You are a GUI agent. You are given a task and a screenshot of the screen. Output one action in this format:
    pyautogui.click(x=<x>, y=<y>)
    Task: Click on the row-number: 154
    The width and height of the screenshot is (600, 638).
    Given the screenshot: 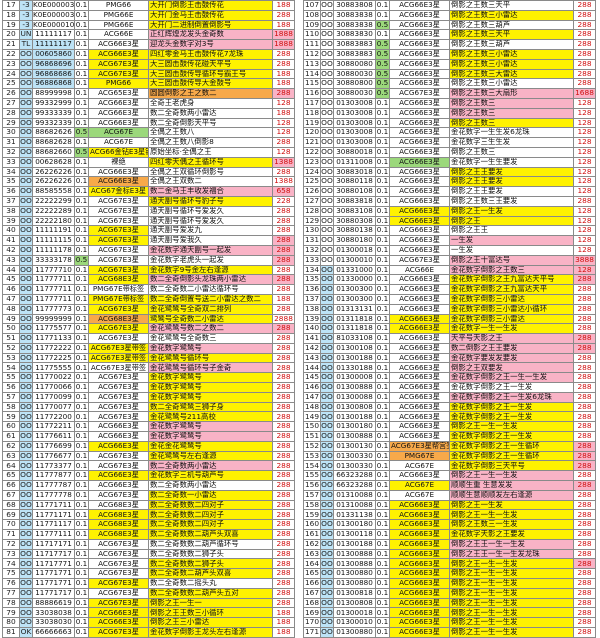 What is the action you would take?
    pyautogui.click(x=312, y=466)
    